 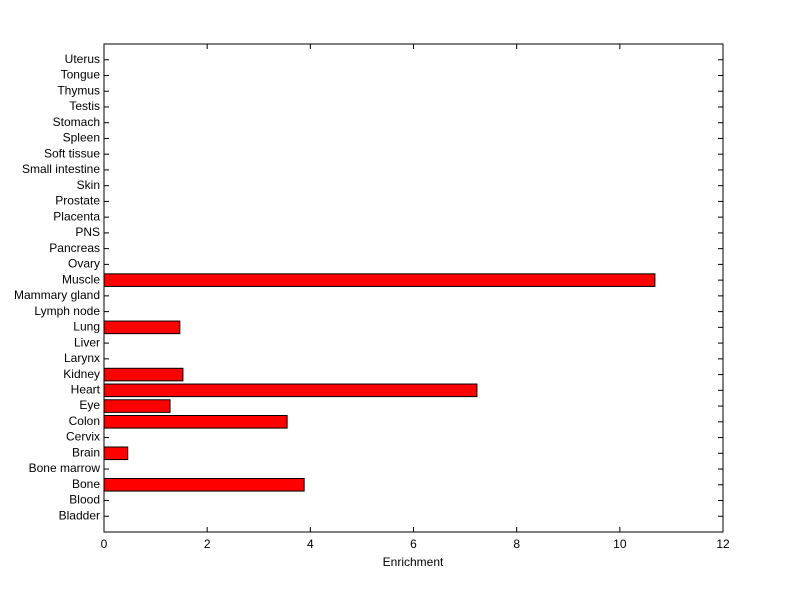 I want to click on y-tick-label: Uterus, so click(x=82, y=59).